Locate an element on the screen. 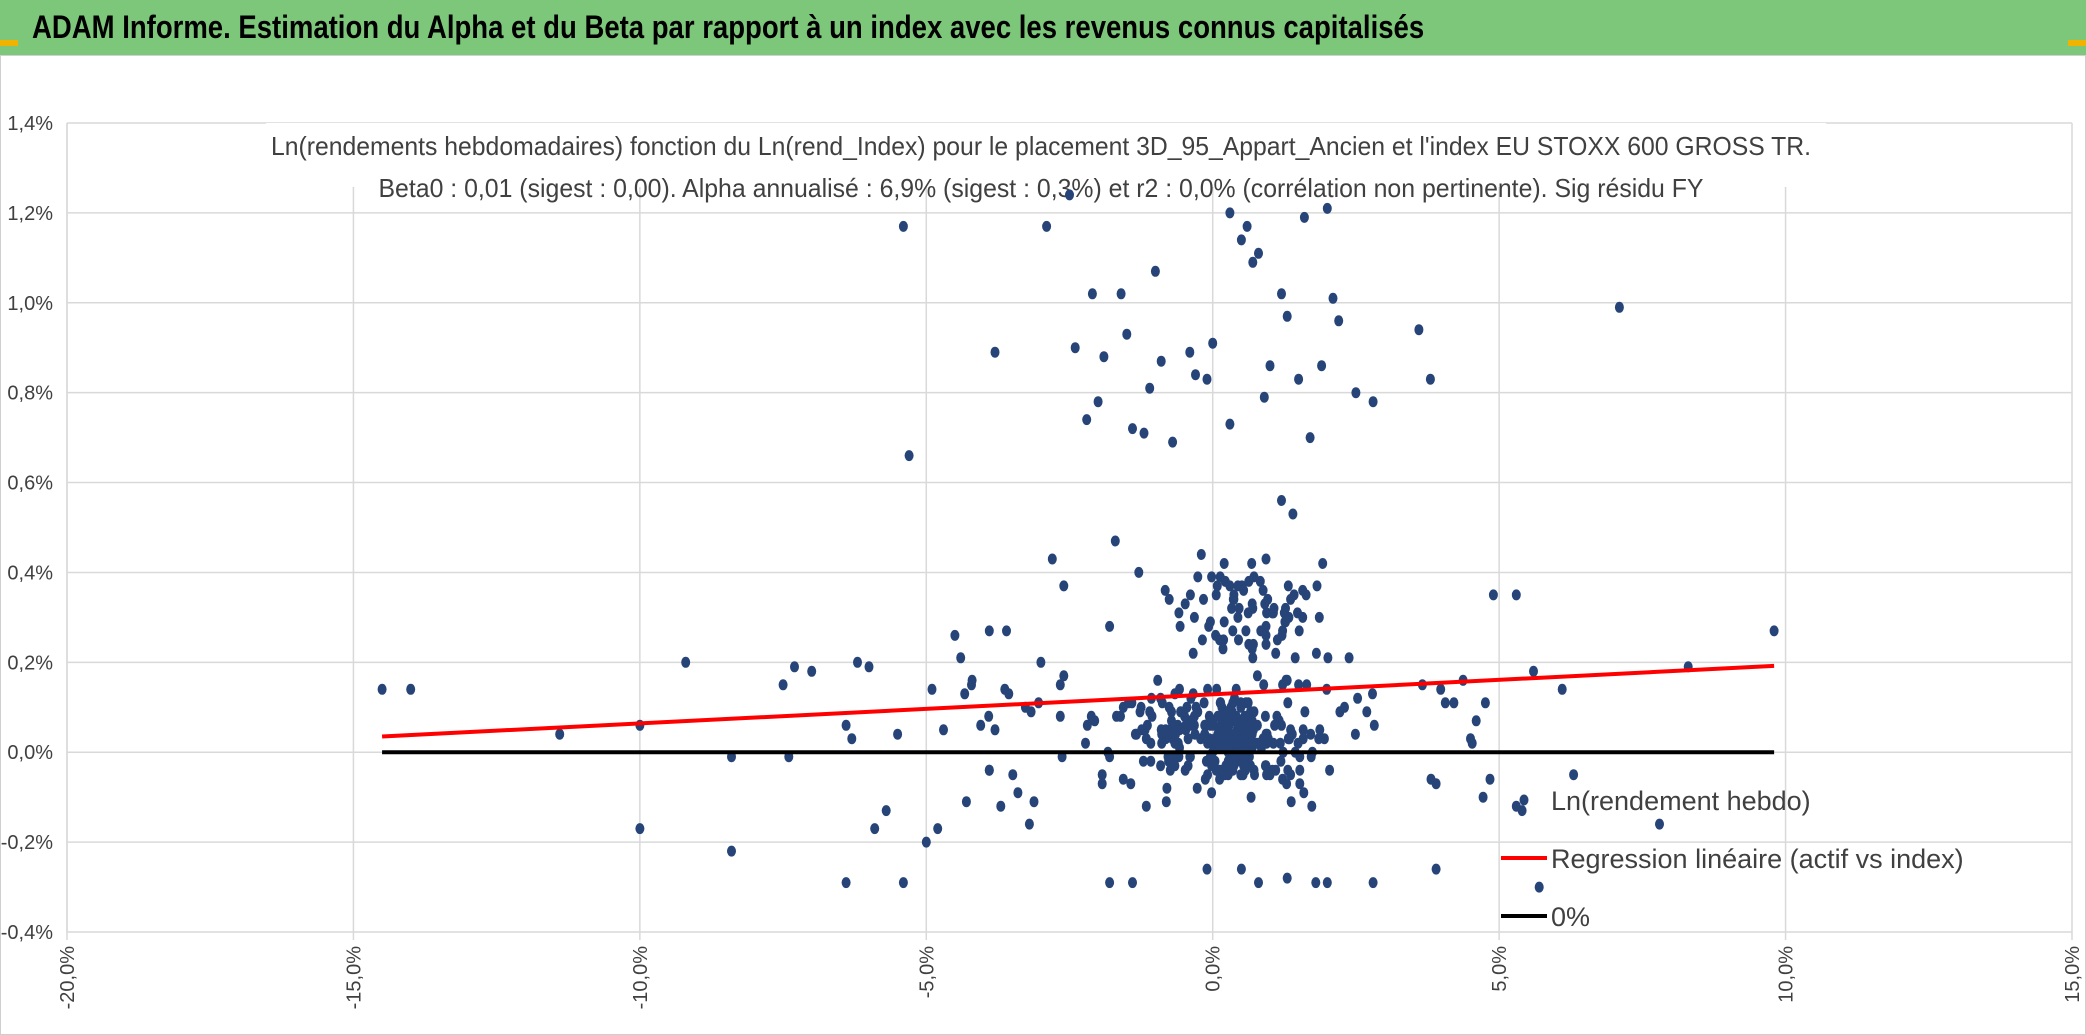  x-tick-label: 0,0% is located at coordinates (1214, 969).